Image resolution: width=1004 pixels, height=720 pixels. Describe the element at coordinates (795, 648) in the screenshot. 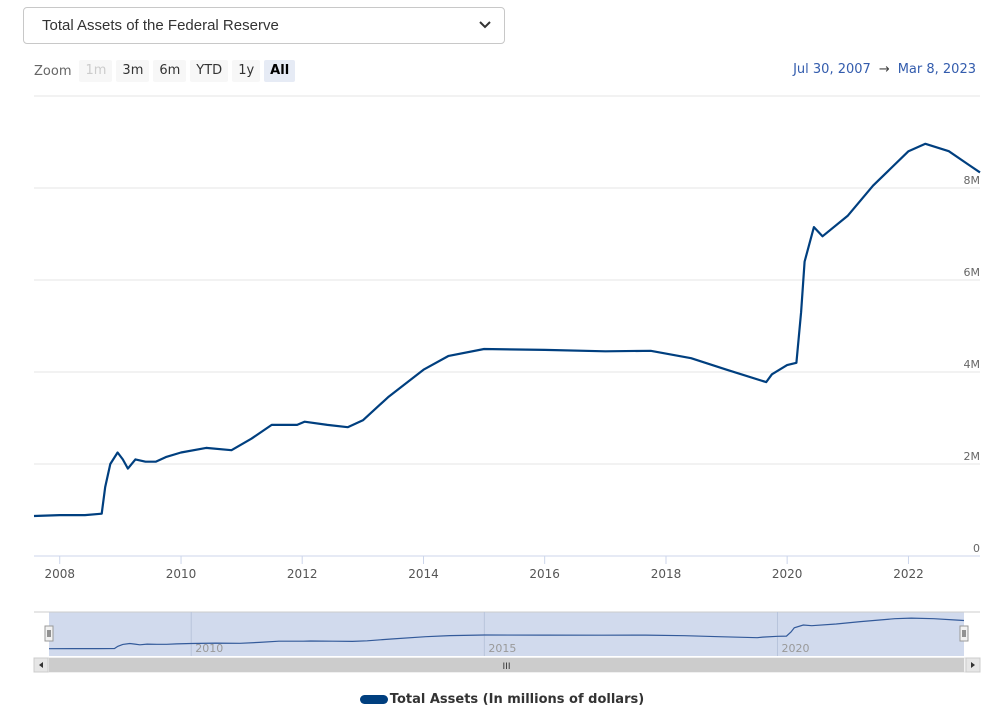

I see `navigator-tick-label: 2020` at that location.